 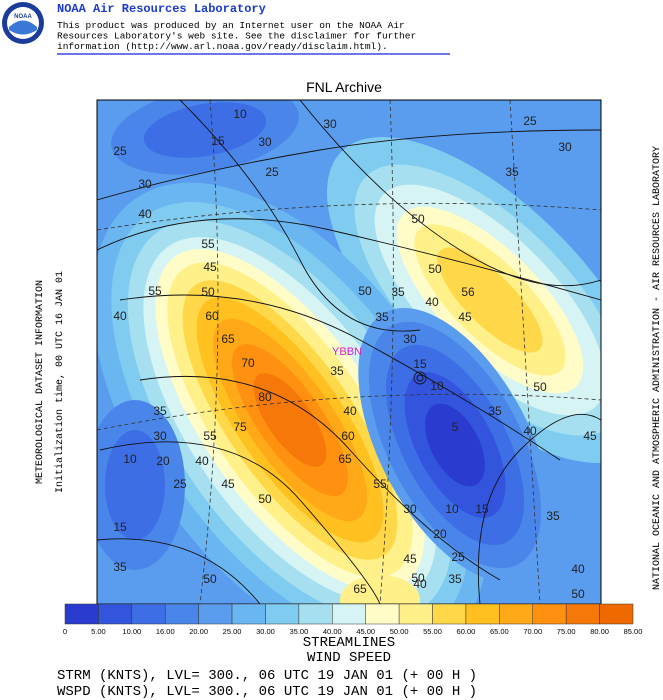 What do you see at coordinates (165, 631) in the screenshot?
I see `legend-label: 16.00` at bounding box center [165, 631].